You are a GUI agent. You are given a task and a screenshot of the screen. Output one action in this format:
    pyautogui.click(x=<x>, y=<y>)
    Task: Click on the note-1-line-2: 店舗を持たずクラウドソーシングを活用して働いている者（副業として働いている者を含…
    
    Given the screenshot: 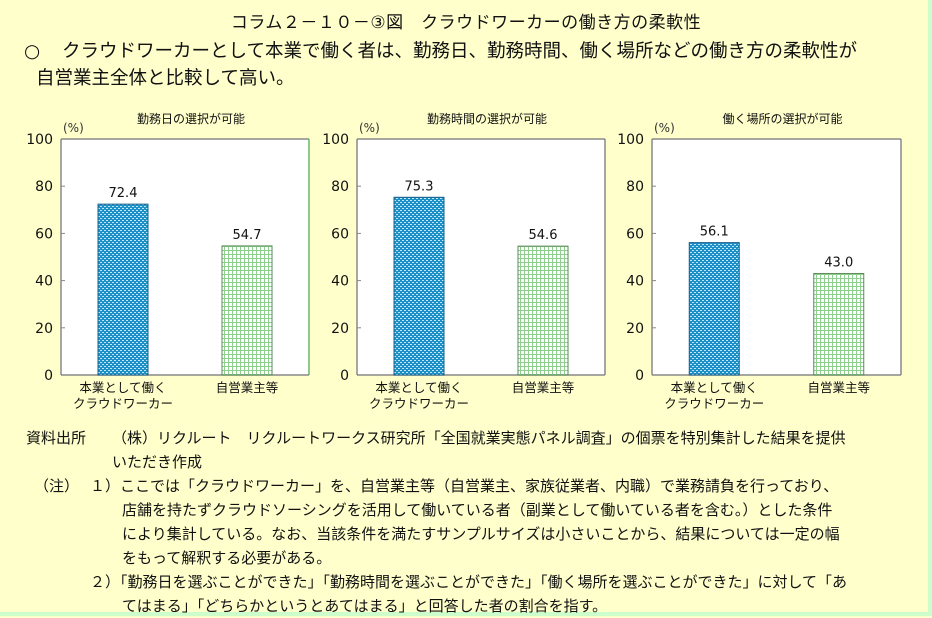 What is the action you would take?
    pyautogui.click(x=477, y=510)
    